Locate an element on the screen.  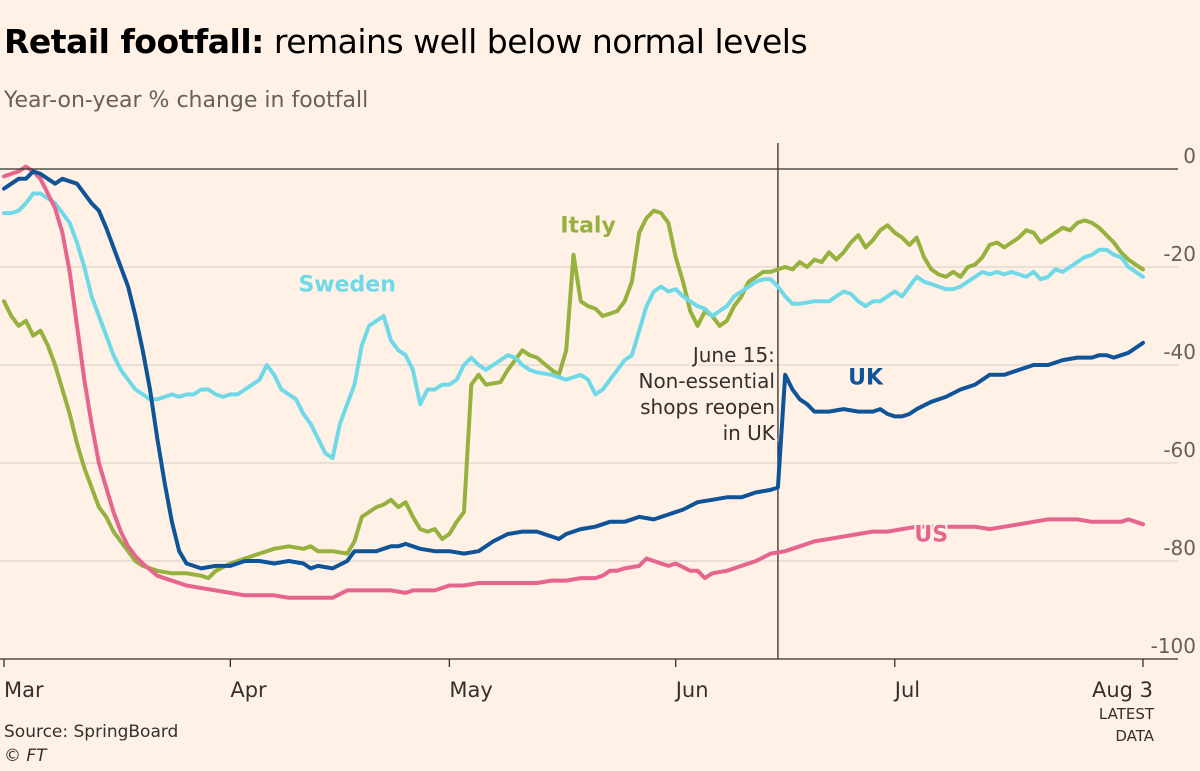
source-note: Source: SpringBoard is located at coordinates (91, 732).